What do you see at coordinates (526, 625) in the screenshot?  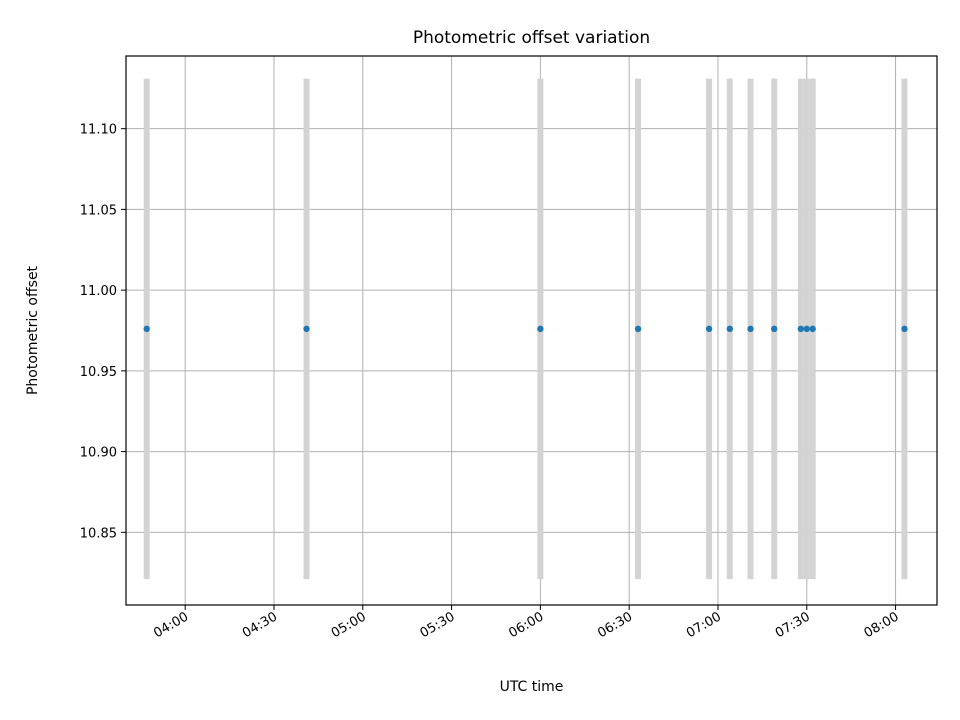 I see `x-tick-label: 06:00` at bounding box center [526, 625].